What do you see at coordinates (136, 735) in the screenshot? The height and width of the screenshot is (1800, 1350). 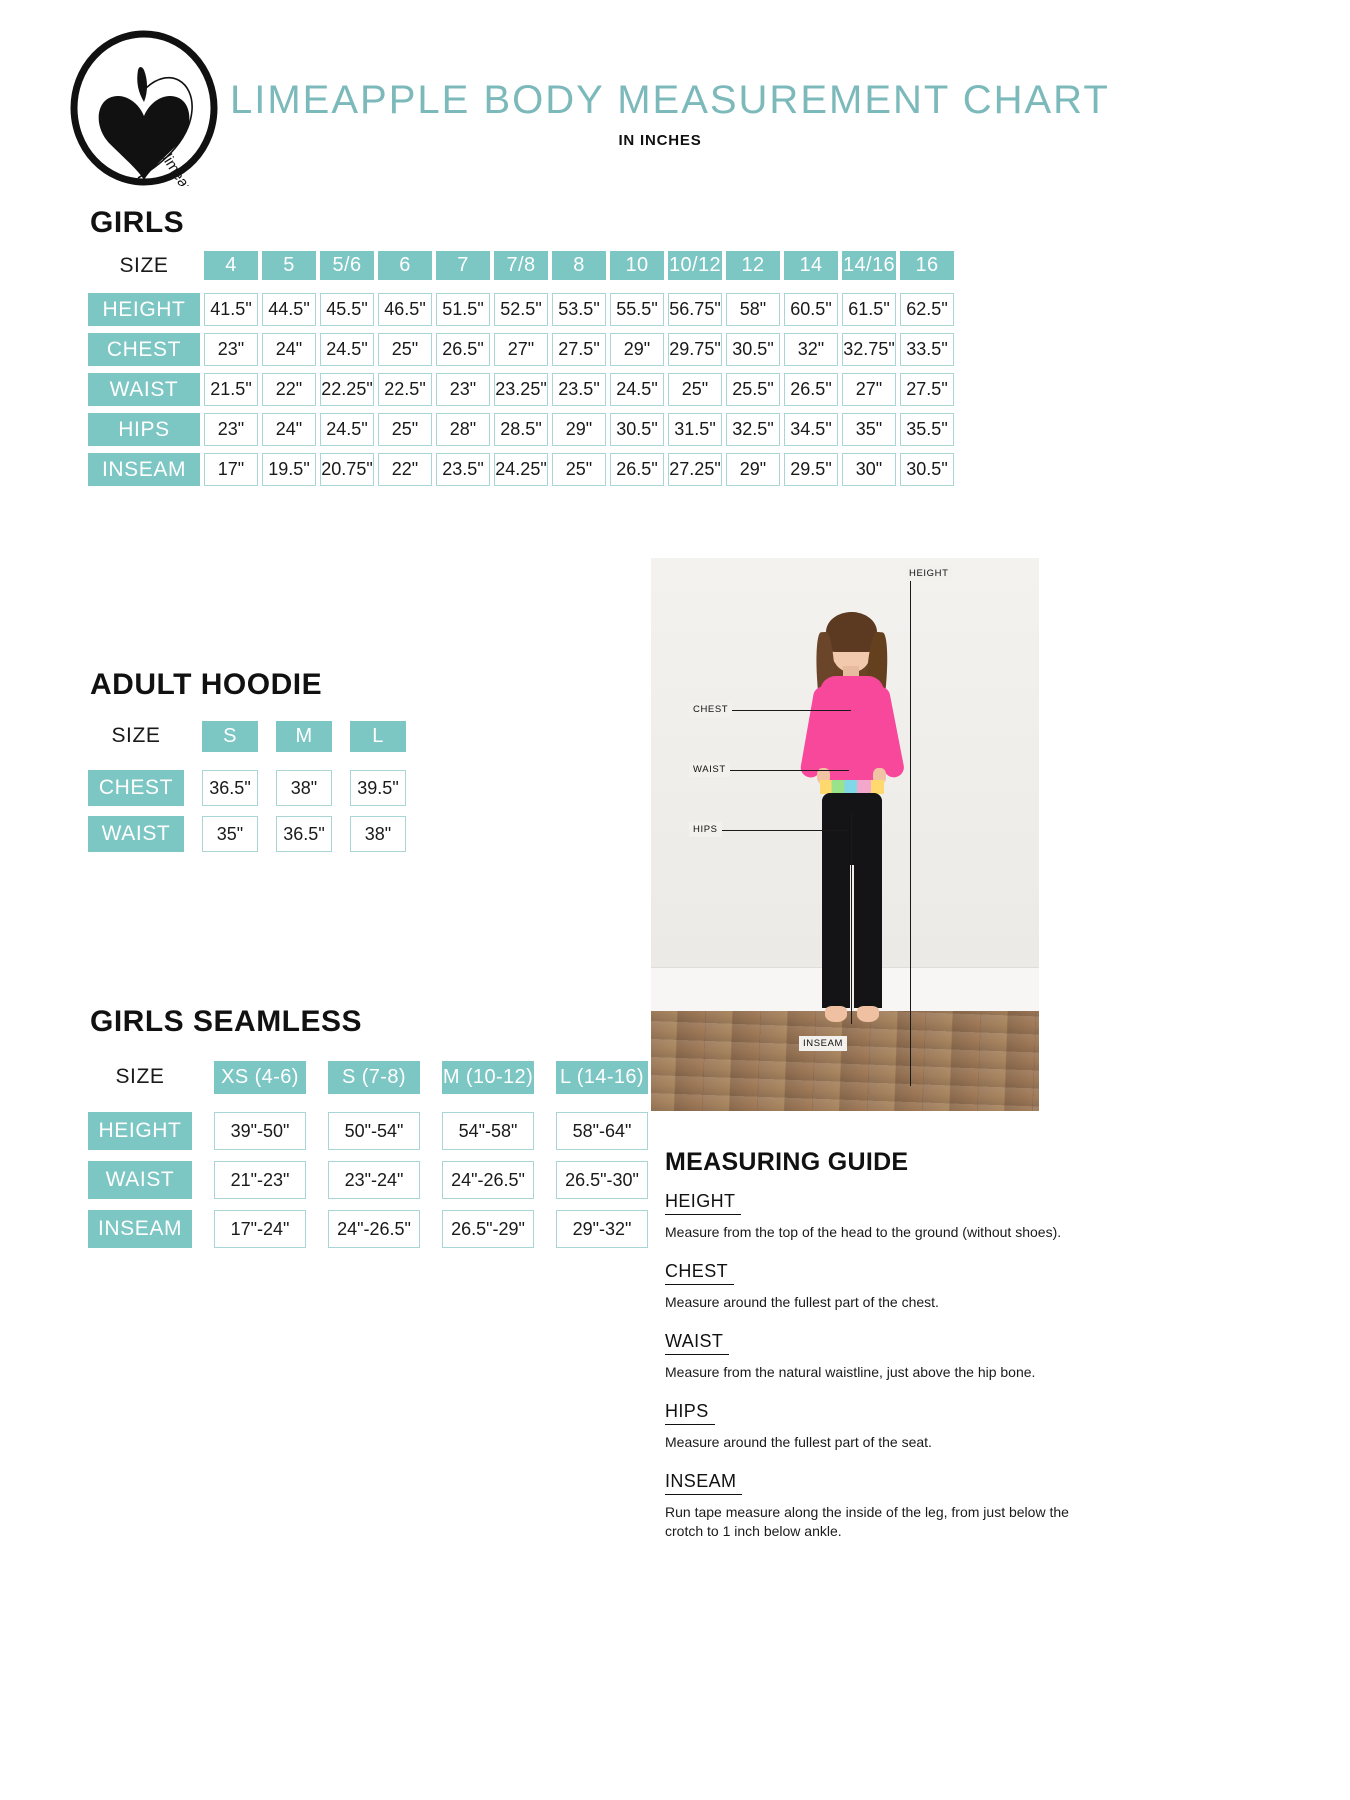 I see `hoodie-size-label: SIZE` at bounding box center [136, 735].